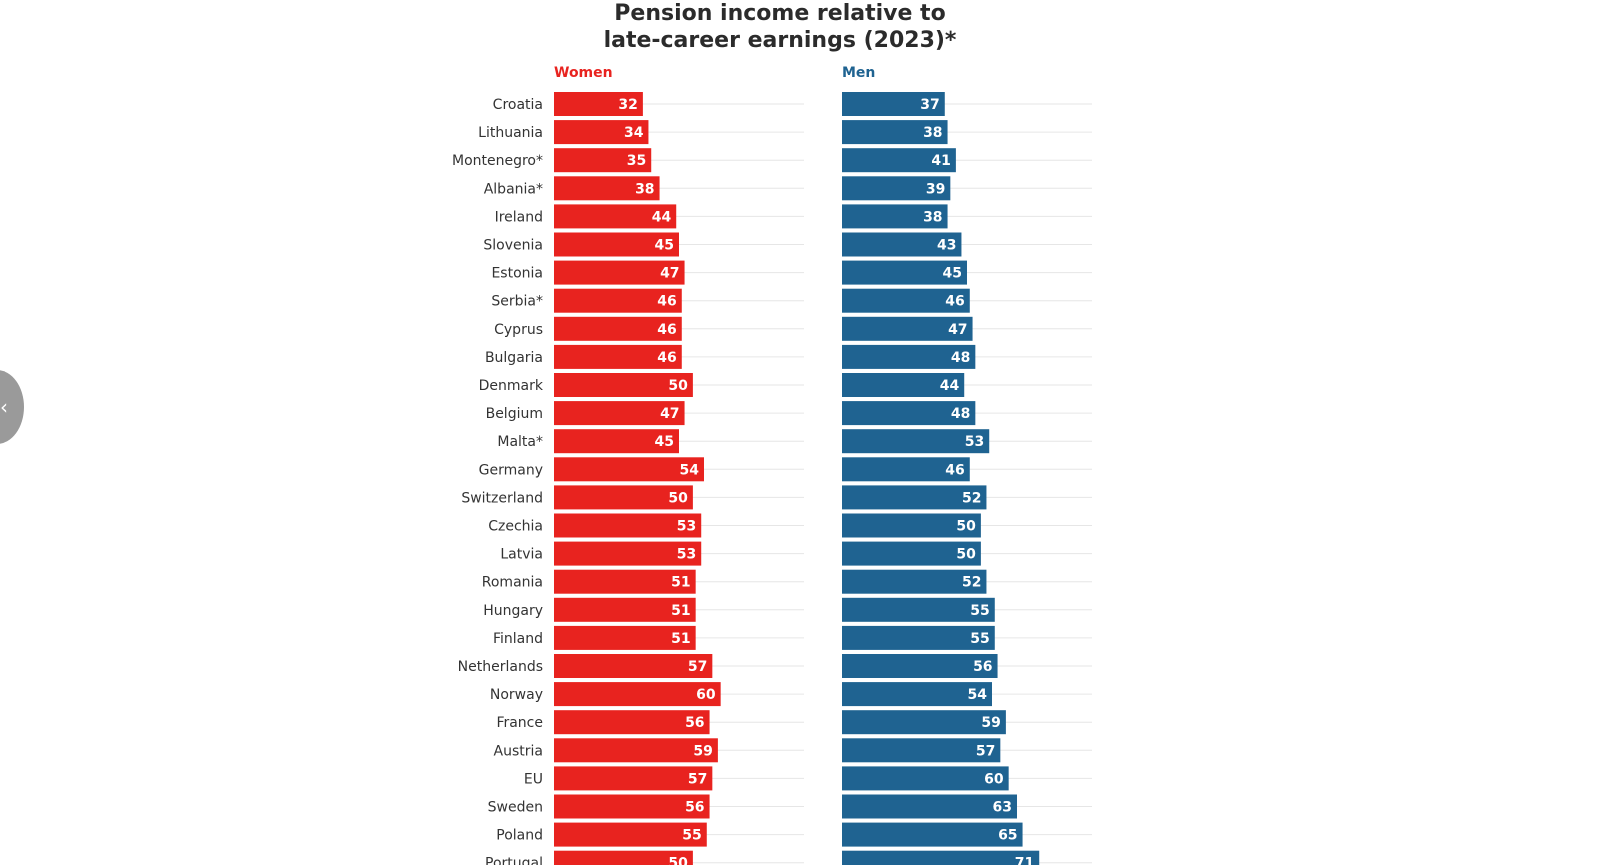 The height and width of the screenshot is (865, 1600). Describe the element at coordinates (946, 246) in the screenshot. I see `value-label-men: 43` at that location.